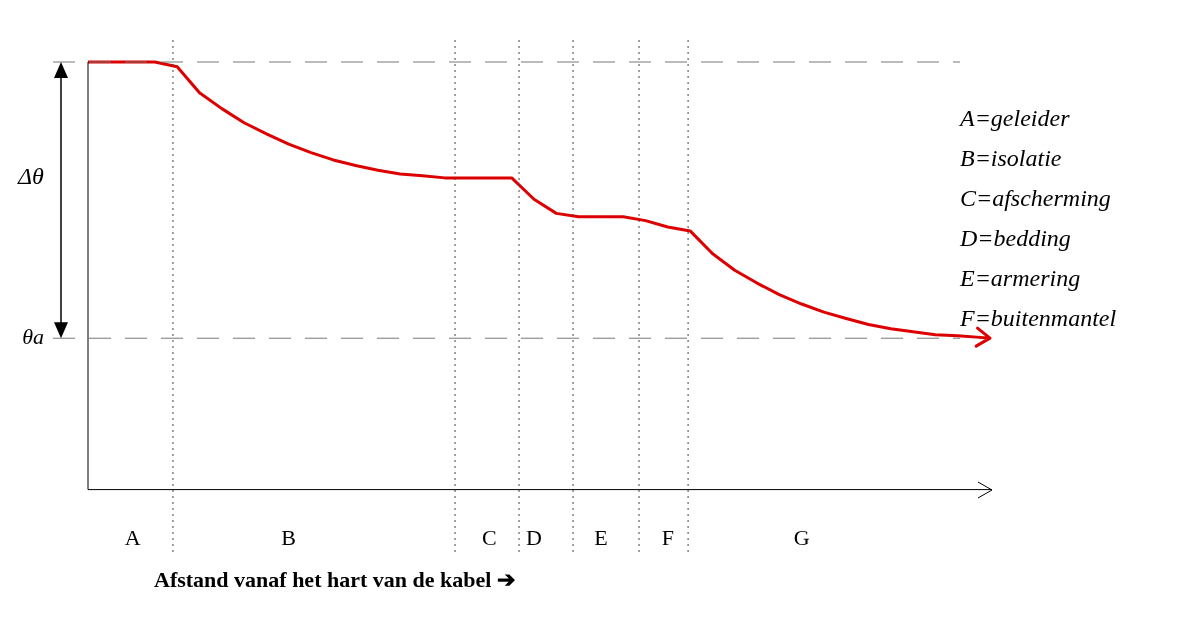 This screenshot has height=628, width=1181. Describe the element at coordinates (1038, 318) in the screenshot. I see `annotation: F=buitenmantel` at that location.